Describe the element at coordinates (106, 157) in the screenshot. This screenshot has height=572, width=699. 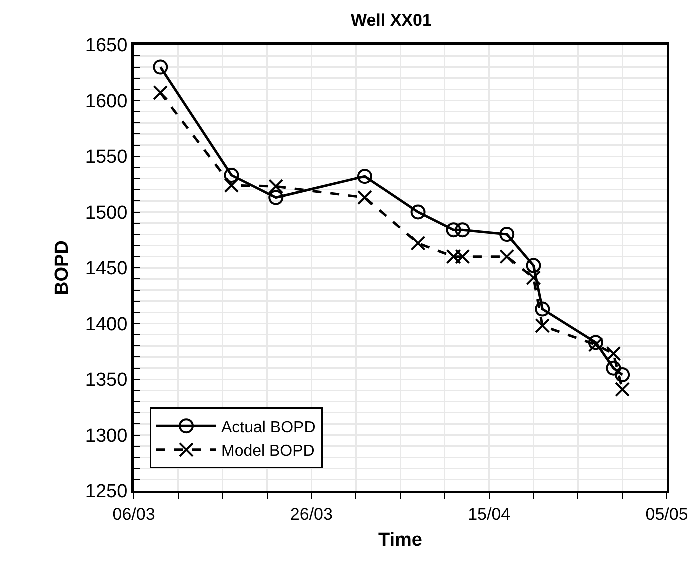
I see `y-tick-label: 1550` at that location.